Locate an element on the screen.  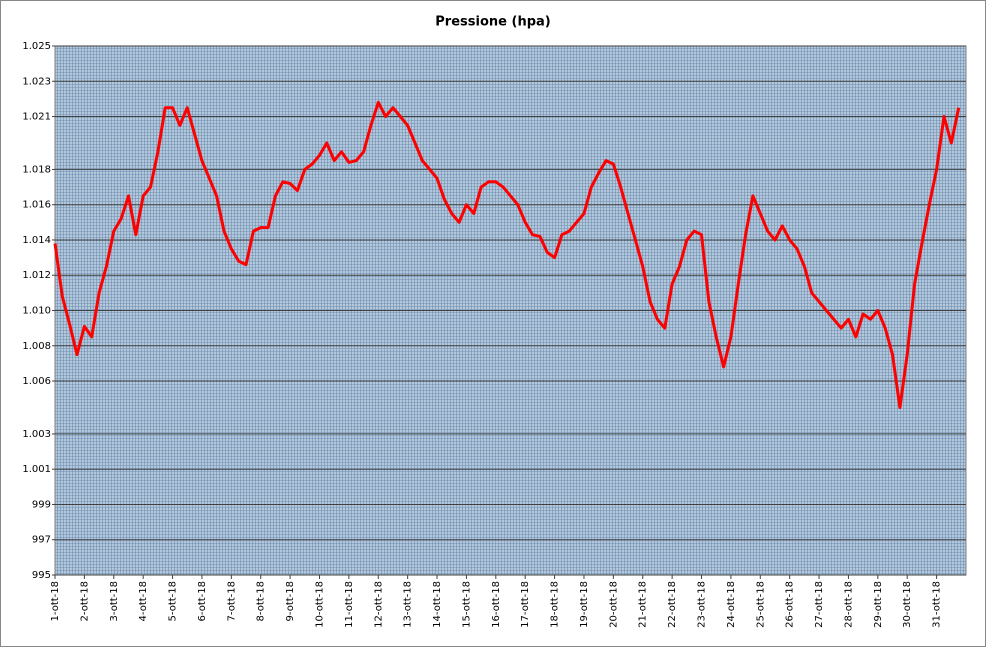
x-tick-label: 22-ott-18 is located at coordinates (672, 604).